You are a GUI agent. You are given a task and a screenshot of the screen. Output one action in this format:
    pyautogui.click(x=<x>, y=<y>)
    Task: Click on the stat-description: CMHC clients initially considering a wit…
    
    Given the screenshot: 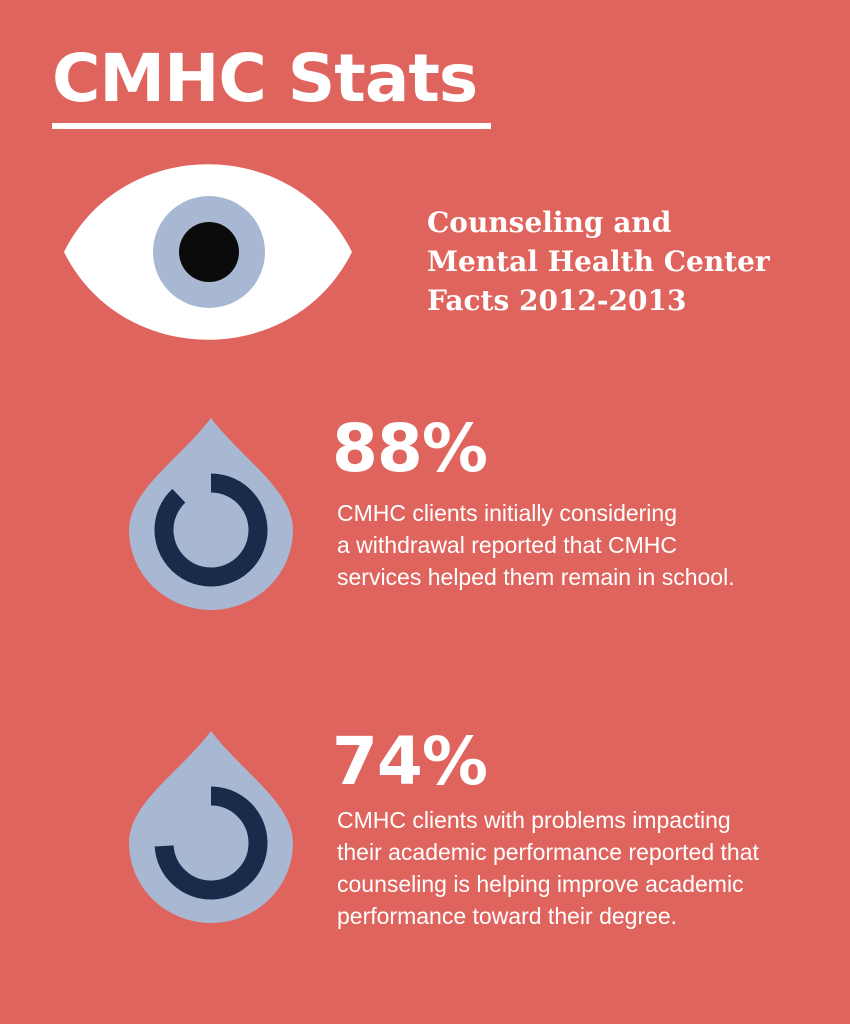 What is the action you would take?
    pyautogui.click(x=536, y=545)
    